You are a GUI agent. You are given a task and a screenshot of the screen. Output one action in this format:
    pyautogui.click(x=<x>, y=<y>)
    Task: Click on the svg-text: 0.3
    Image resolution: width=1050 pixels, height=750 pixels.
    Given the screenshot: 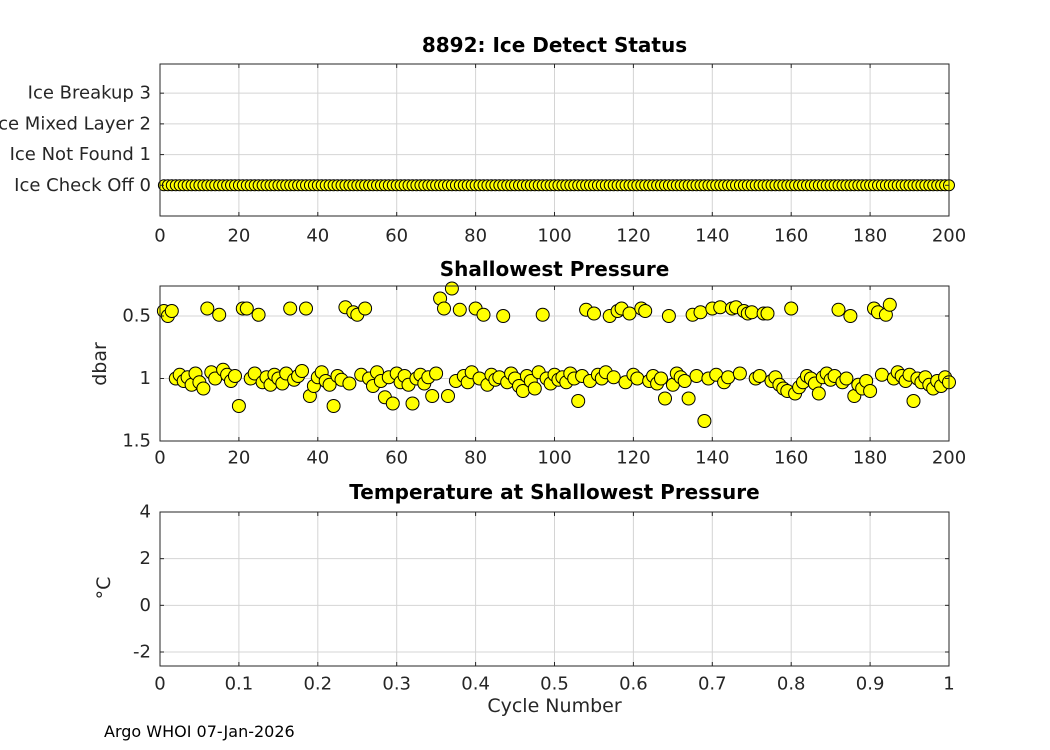 What is the action you would take?
    pyautogui.click(x=396, y=684)
    